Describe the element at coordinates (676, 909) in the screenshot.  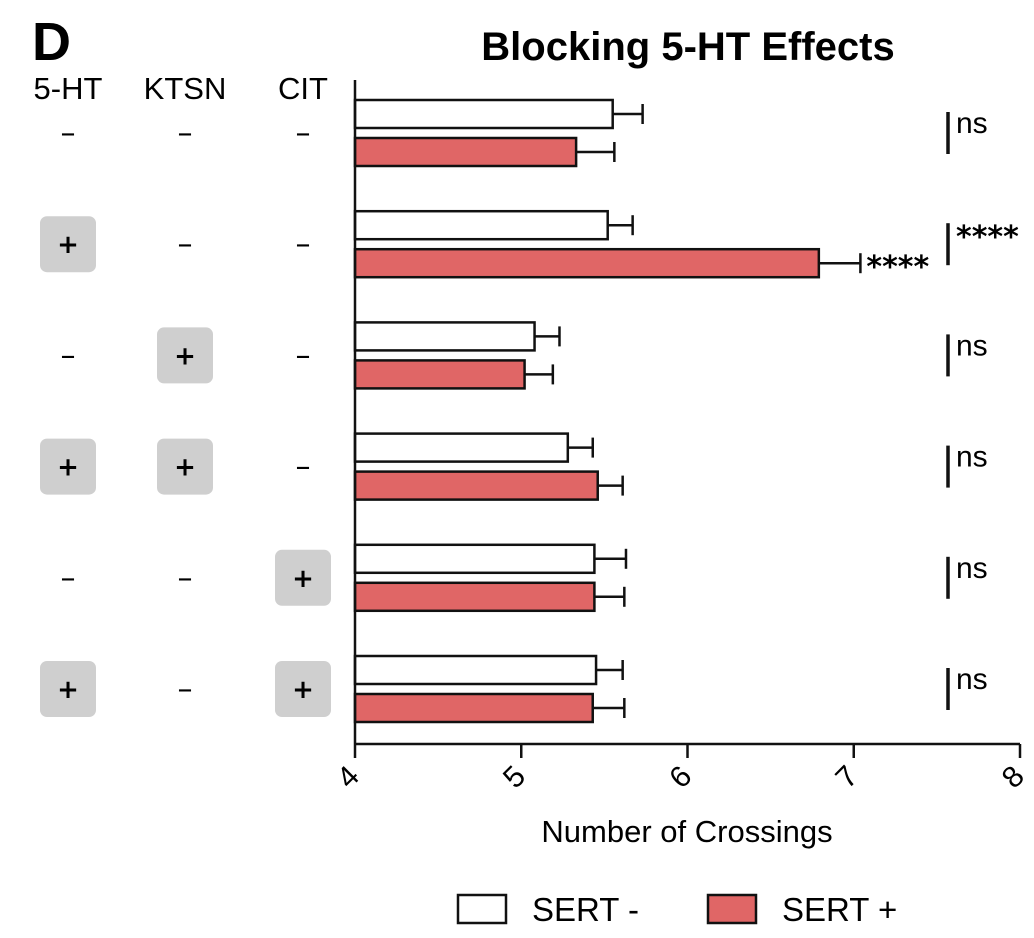
I see `legend: SERT - SERT +` at that location.